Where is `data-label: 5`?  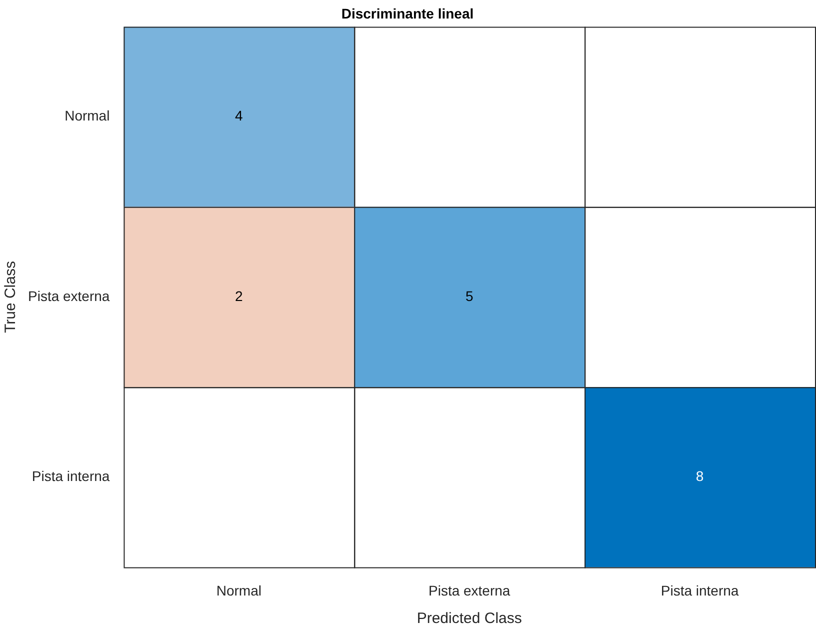 data-label: 5 is located at coordinates (469, 296).